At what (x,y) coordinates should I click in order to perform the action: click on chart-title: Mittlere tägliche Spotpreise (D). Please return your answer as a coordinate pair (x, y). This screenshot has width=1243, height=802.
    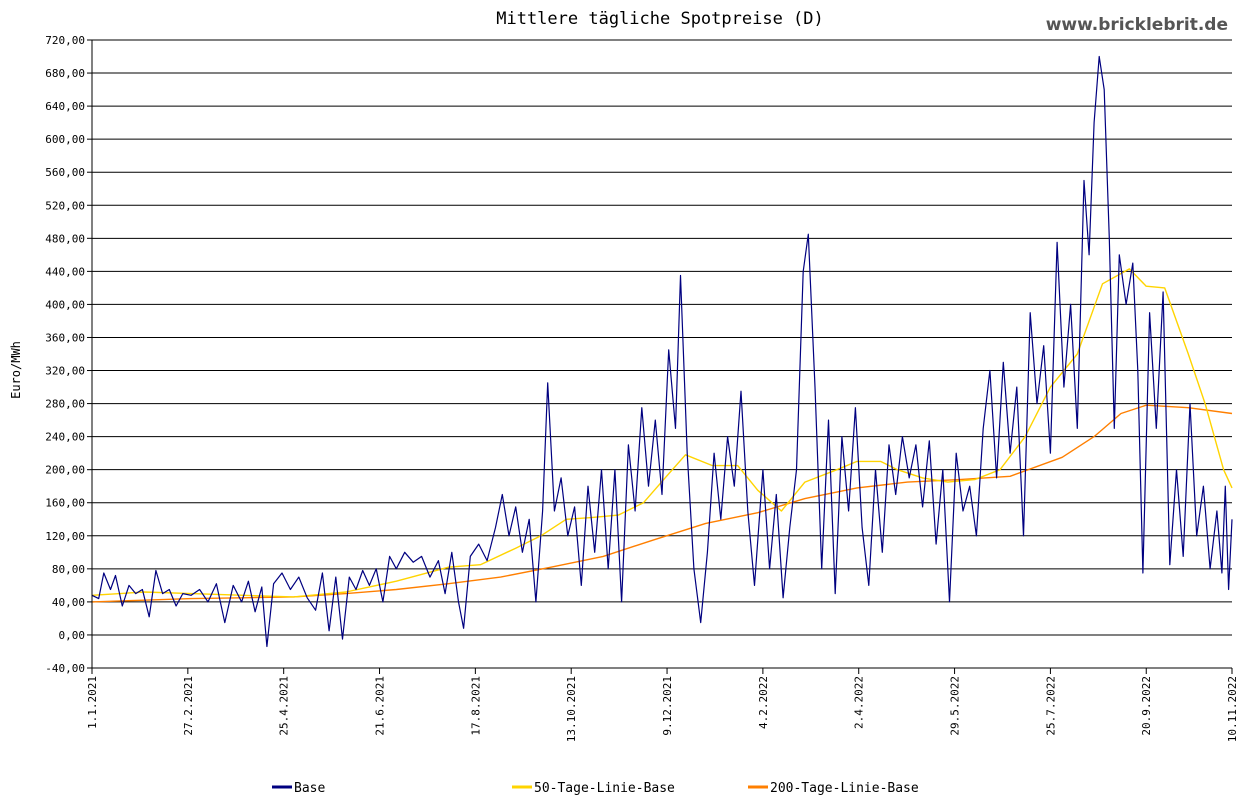
    Looking at the image, I should click on (660, 19).